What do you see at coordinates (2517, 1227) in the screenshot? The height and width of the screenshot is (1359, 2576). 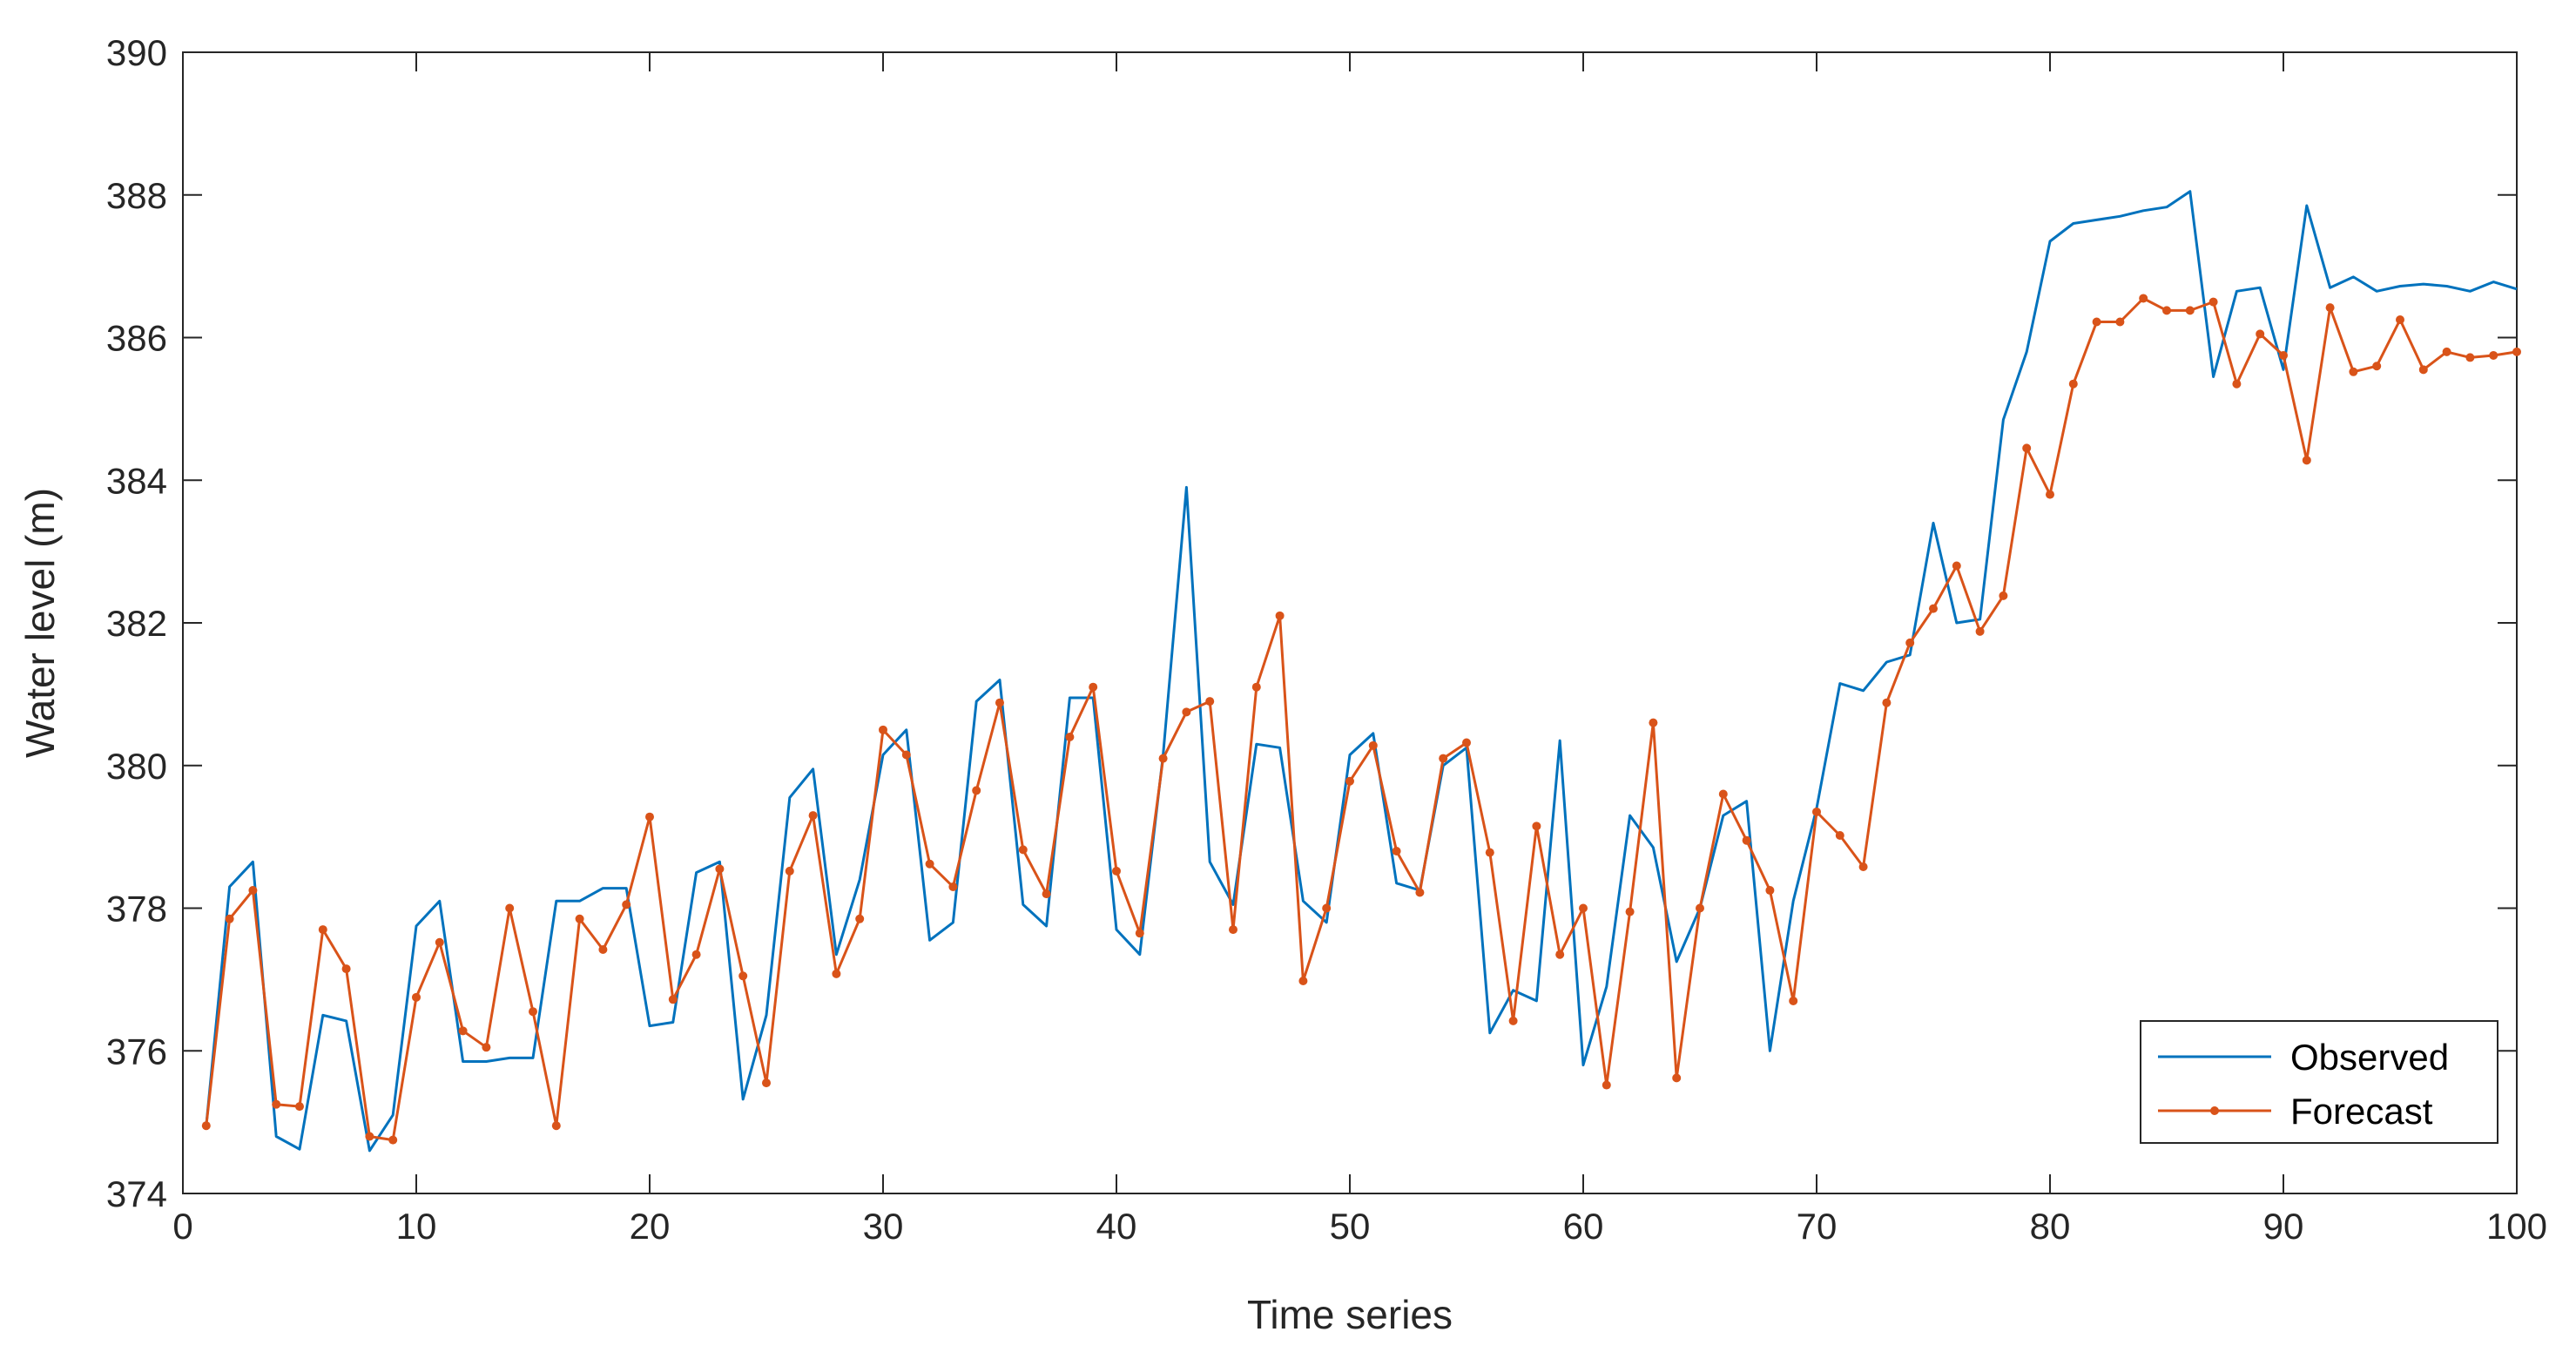 I see `x-tick-label: 100` at bounding box center [2517, 1227].